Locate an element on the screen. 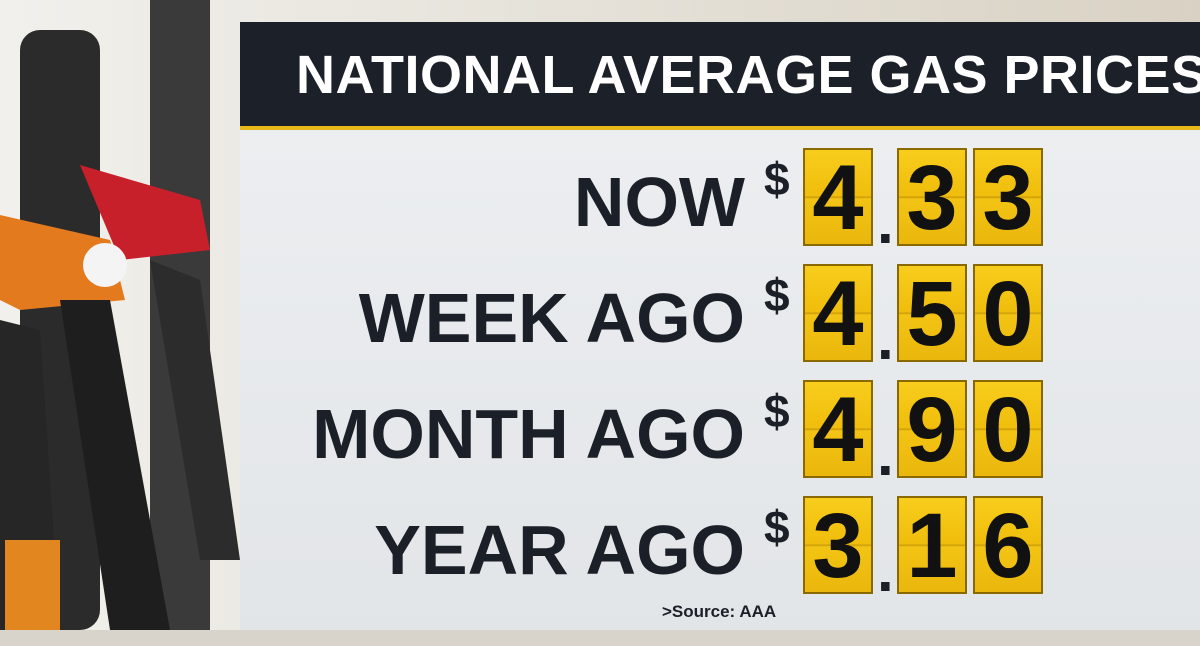  digit-tile: 6 is located at coordinates (1008, 545).